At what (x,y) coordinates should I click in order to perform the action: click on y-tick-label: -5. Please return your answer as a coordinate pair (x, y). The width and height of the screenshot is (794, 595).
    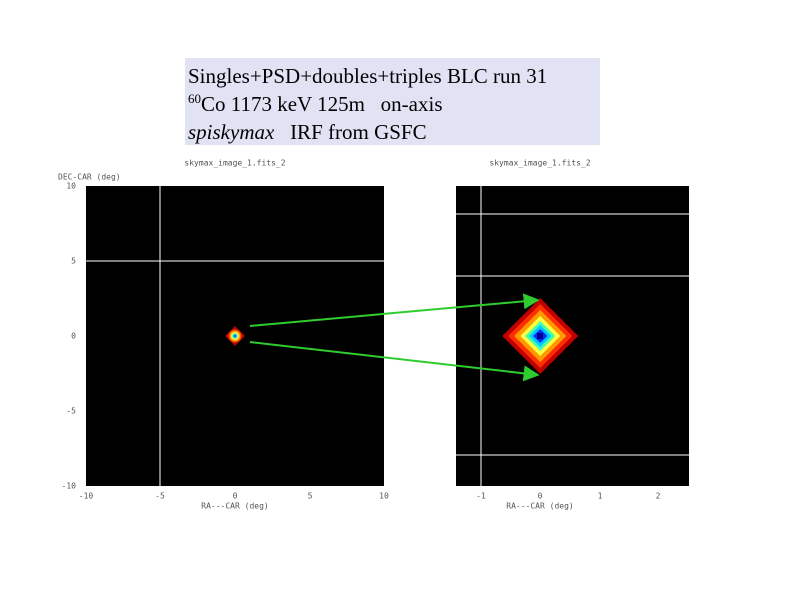
    Looking at the image, I should click on (71, 411).